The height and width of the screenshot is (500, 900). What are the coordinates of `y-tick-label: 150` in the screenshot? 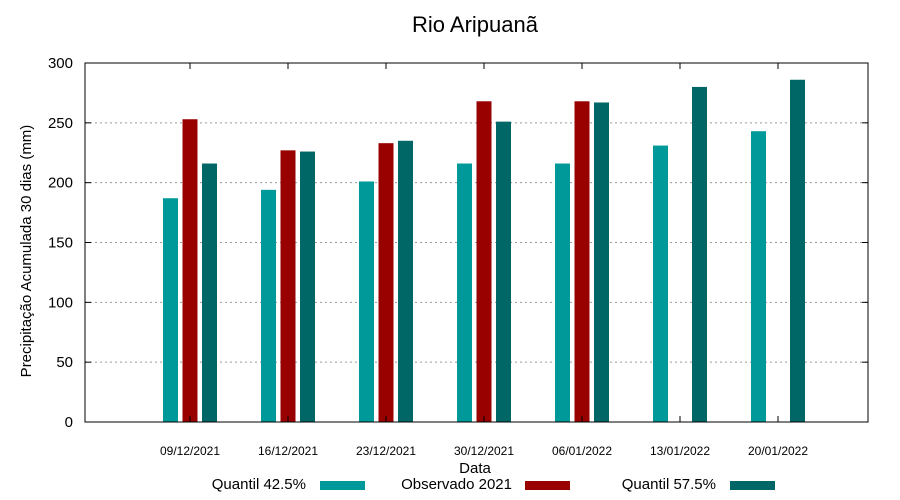 It's located at (60, 243).